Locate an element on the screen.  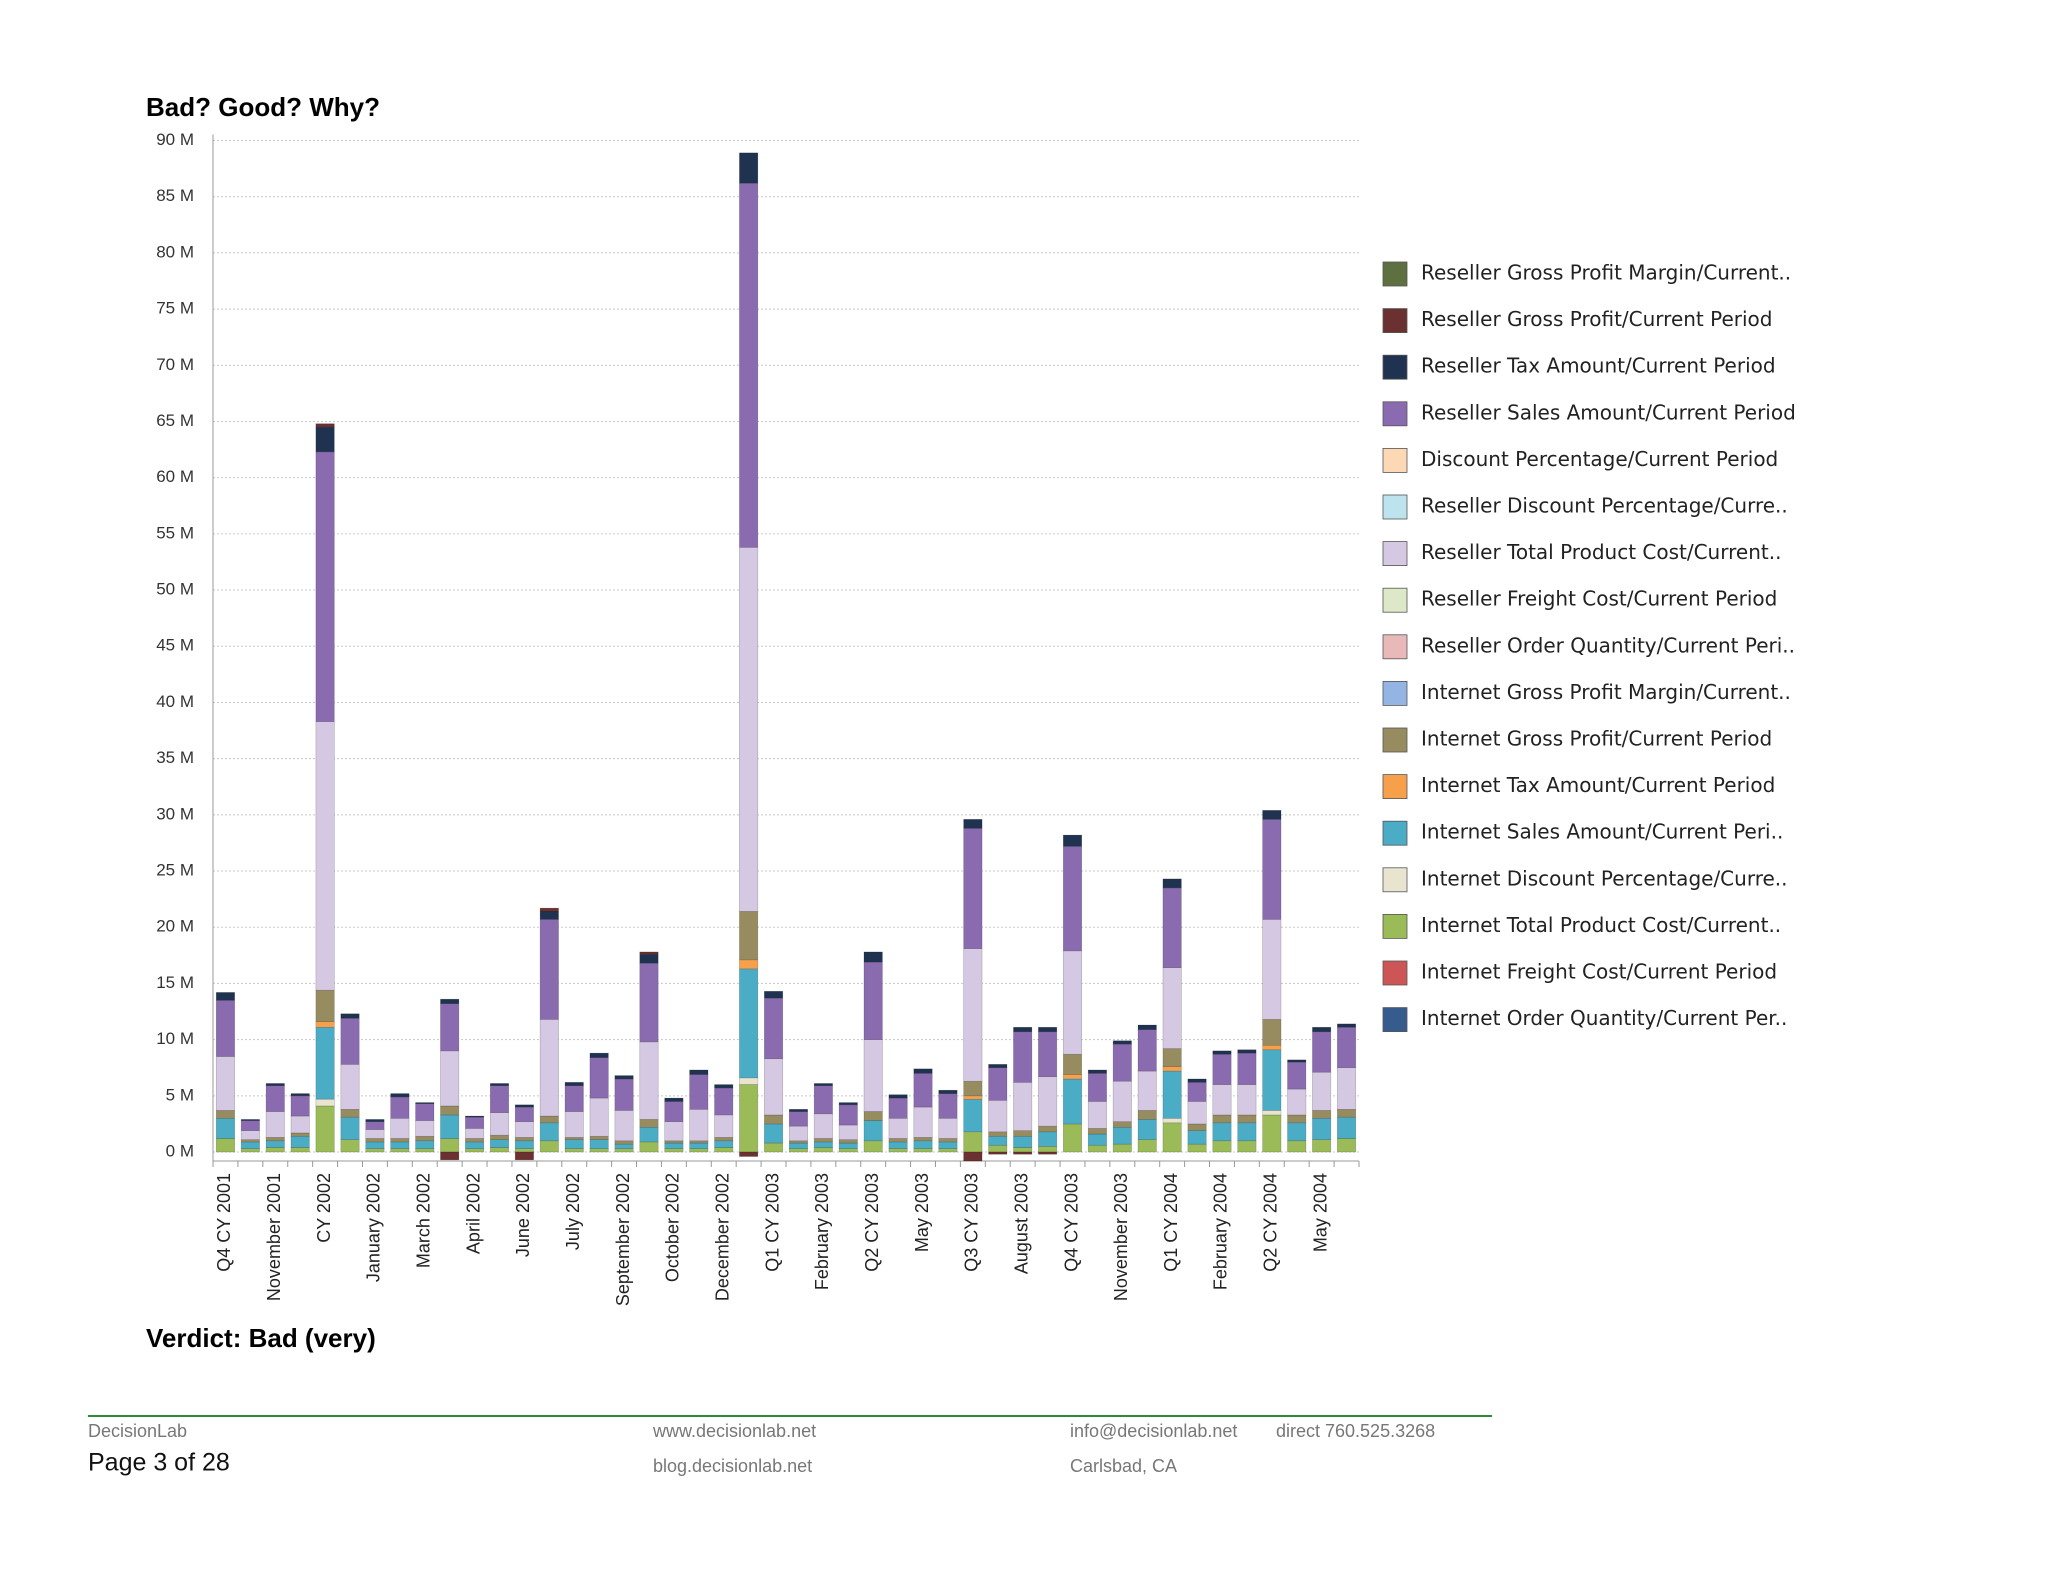
footer-website: www.decisionlab.net is located at coordinates (734, 1431).